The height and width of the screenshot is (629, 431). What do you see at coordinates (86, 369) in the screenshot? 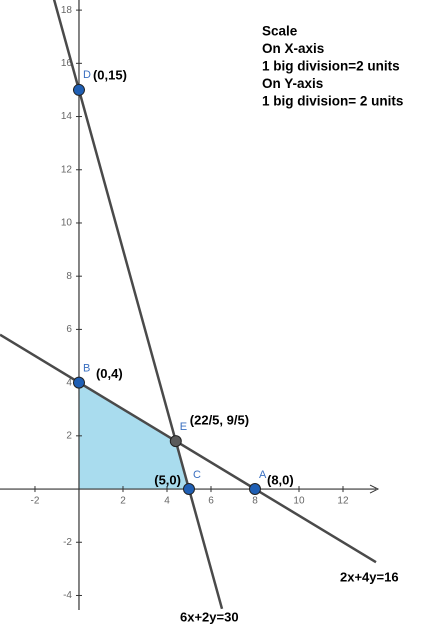
I see `point-letter: B` at bounding box center [86, 369].